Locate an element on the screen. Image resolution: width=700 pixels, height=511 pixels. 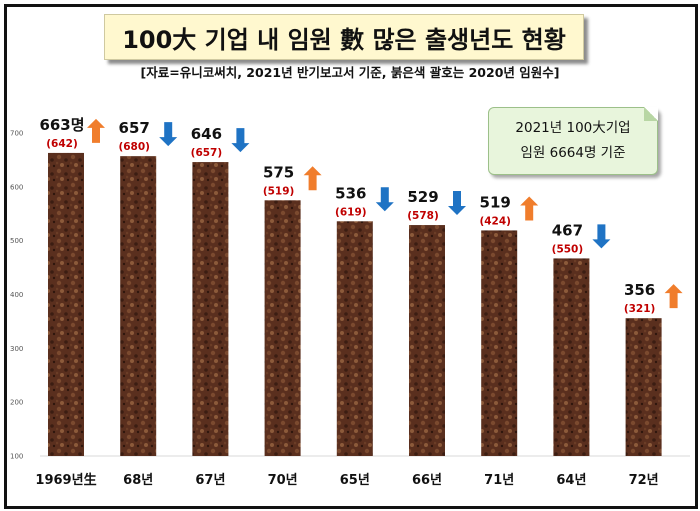
y-tick-label: 700 is located at coordinates (16, 134).